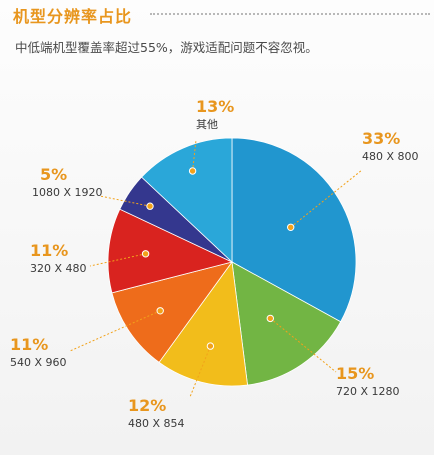 The image size is (434, 455). What do you see at coordinates (215, 106) in the screenshot?
I see `slice-percent-label-7: 13%` at bounding box center [215, 106].